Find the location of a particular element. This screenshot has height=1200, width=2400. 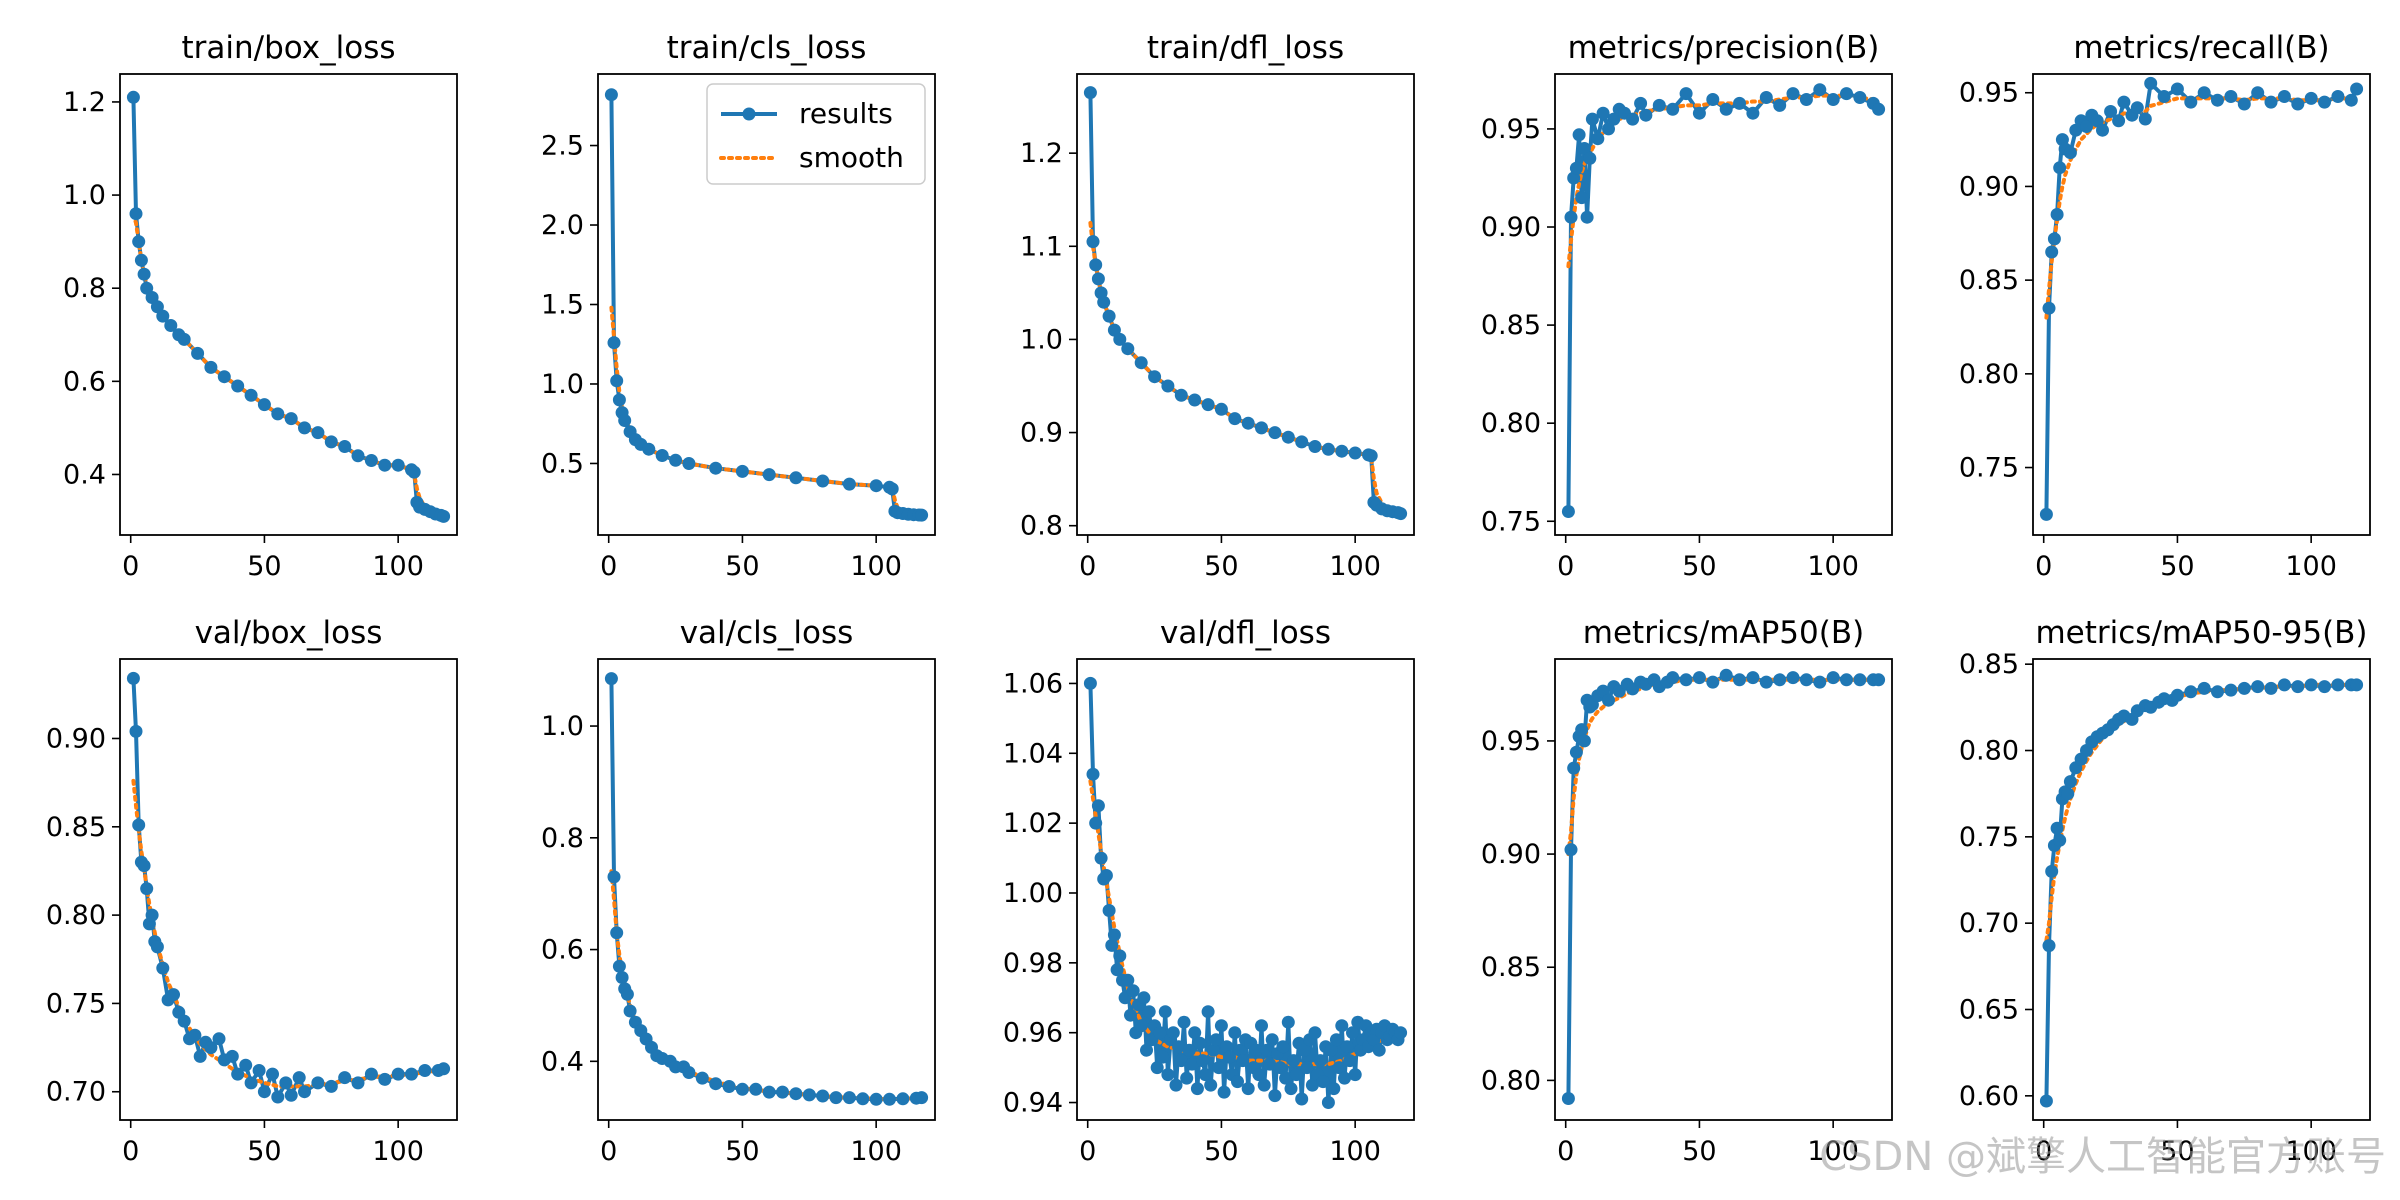

y-tick-label: 0.96 is located at coordinates (1033, 1033).